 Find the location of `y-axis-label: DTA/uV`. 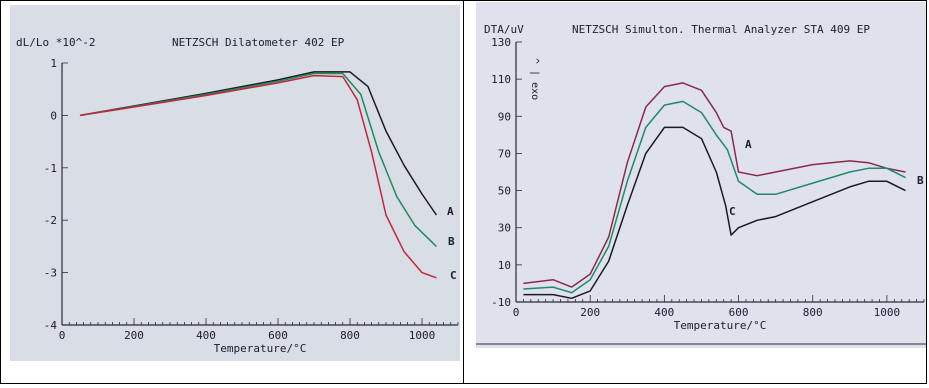

y-axis-label: DTA/uV is located at coordinates (504, 29).